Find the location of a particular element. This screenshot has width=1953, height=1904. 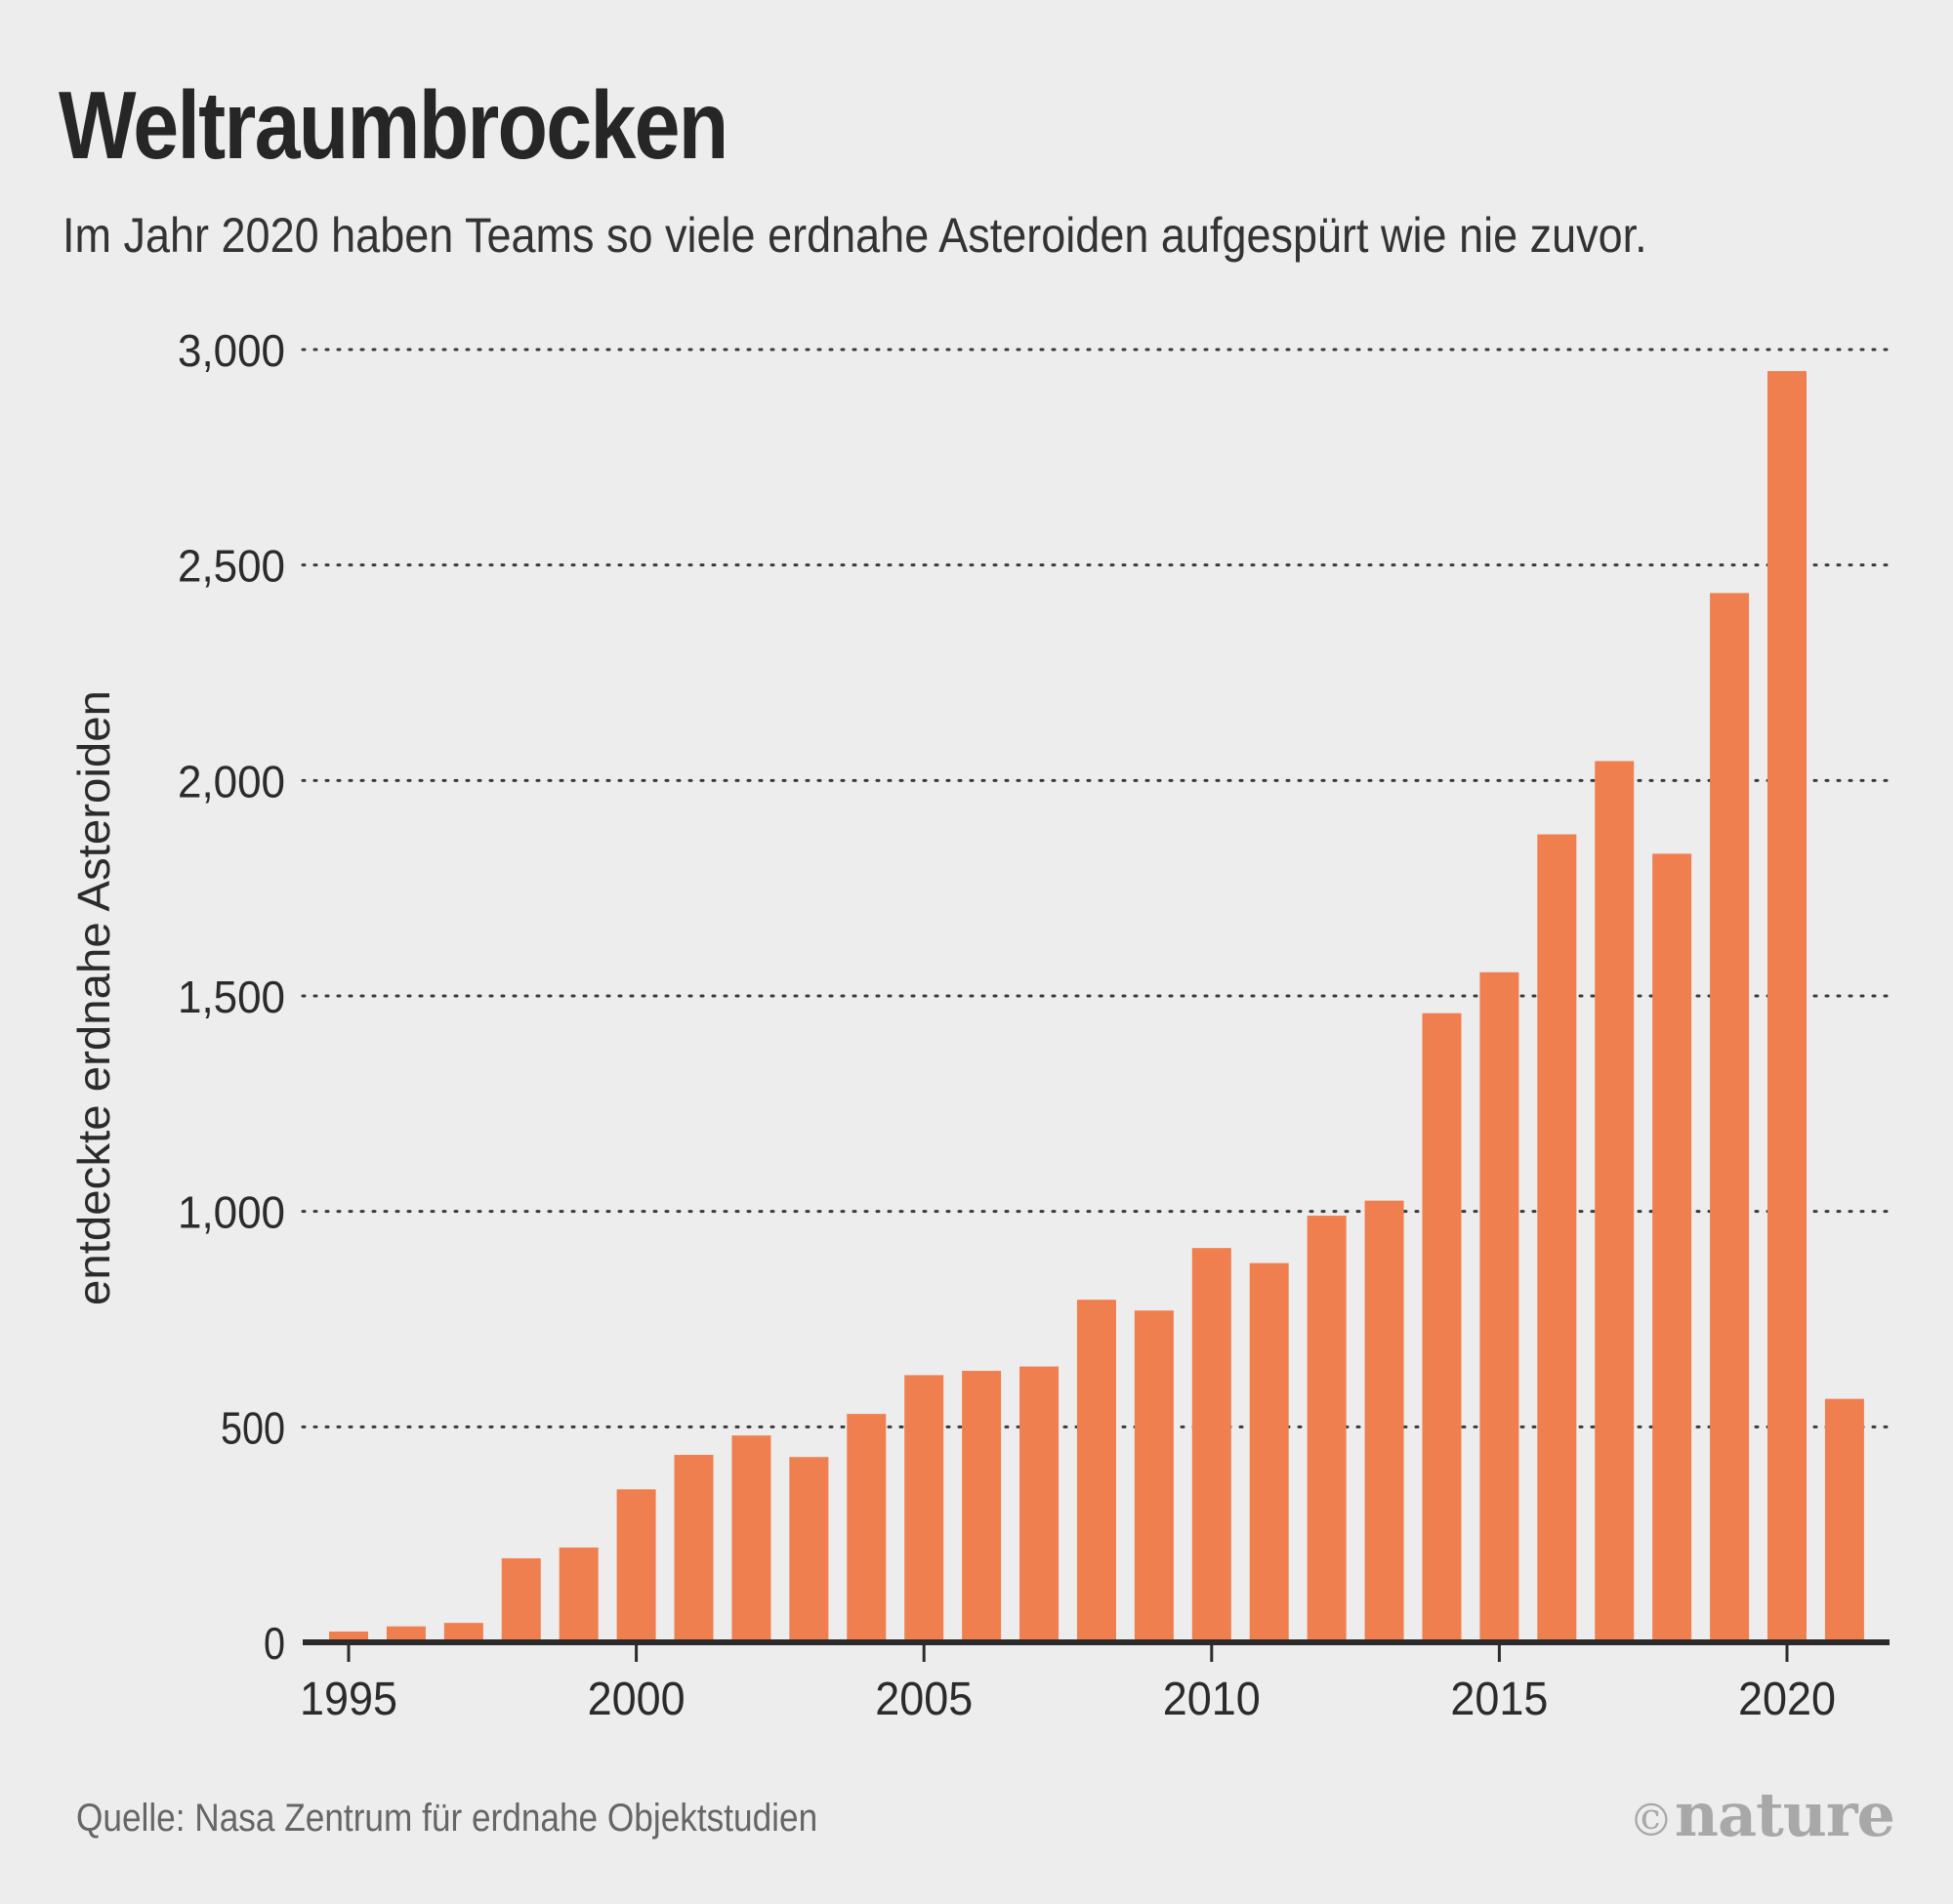

bar-2009 is located at coordinates (1154, 1476).